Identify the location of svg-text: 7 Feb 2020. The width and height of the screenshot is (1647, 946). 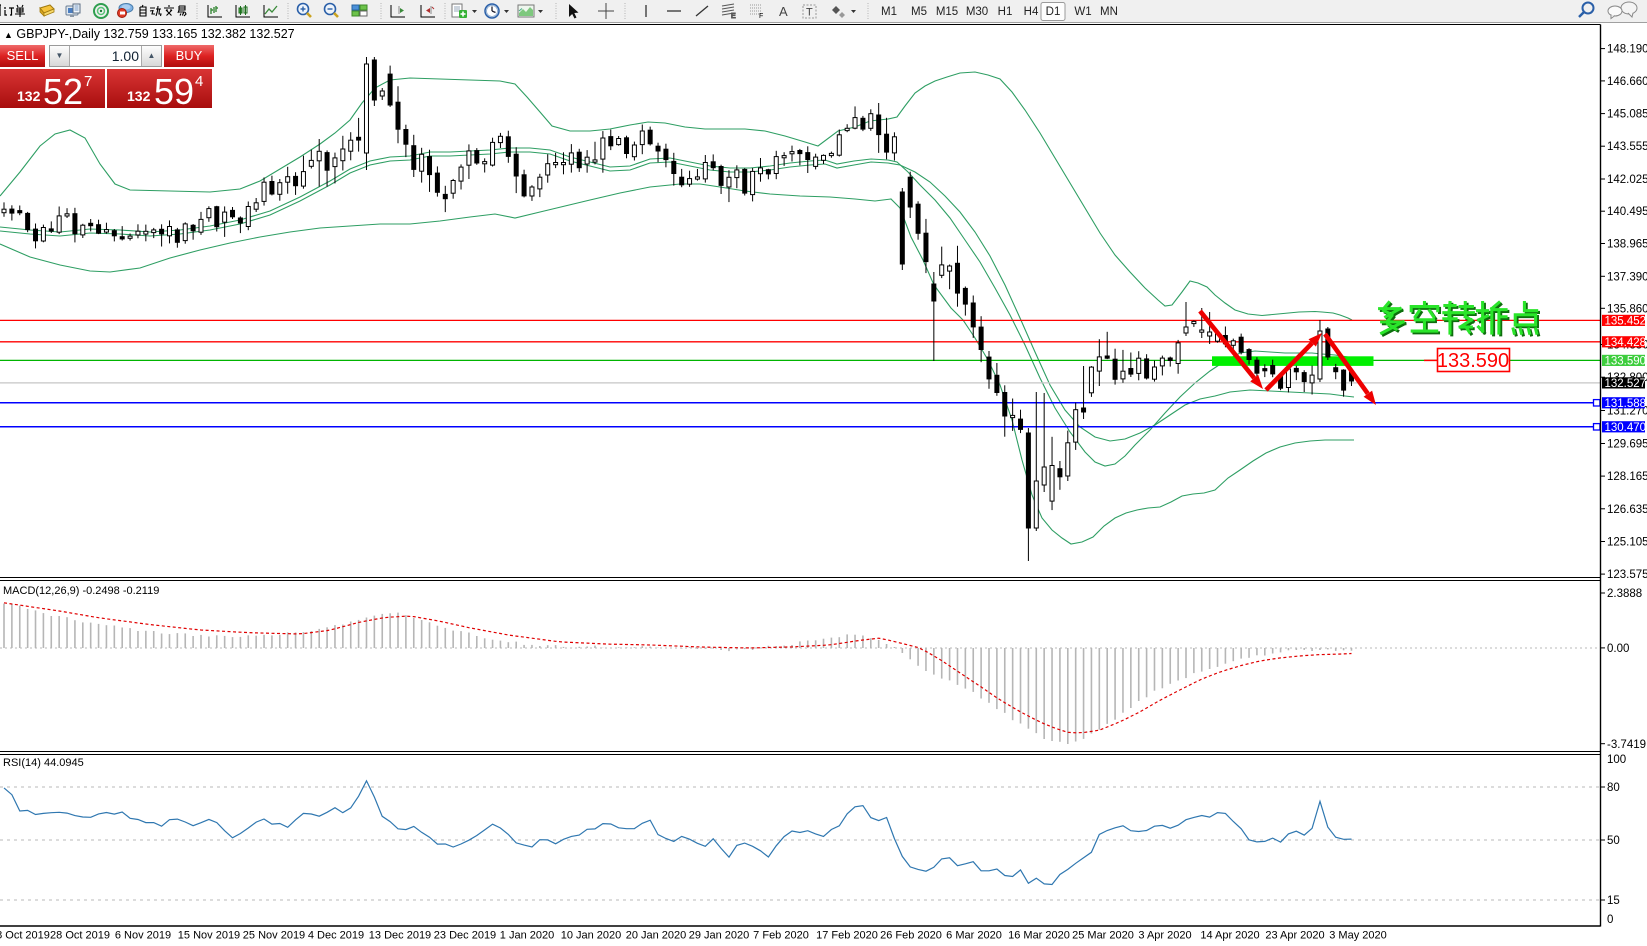
(781, 936).